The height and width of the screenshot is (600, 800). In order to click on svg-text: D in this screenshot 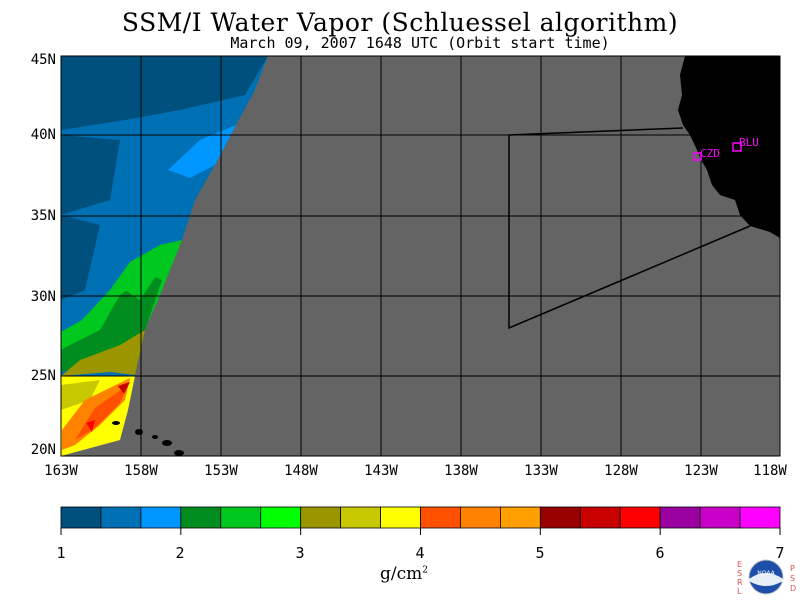, I will do `click(793, 588)`.